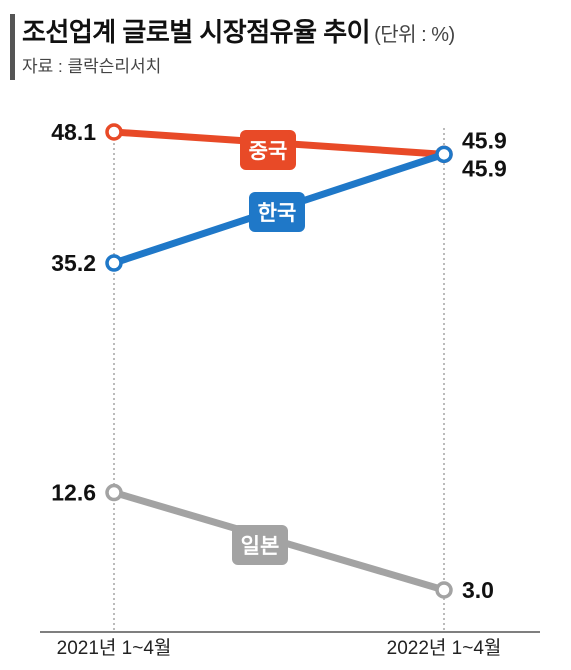  Describe the element at coordinates (12, 47) in the screenshot. I see `title-accent-bar` at that location.